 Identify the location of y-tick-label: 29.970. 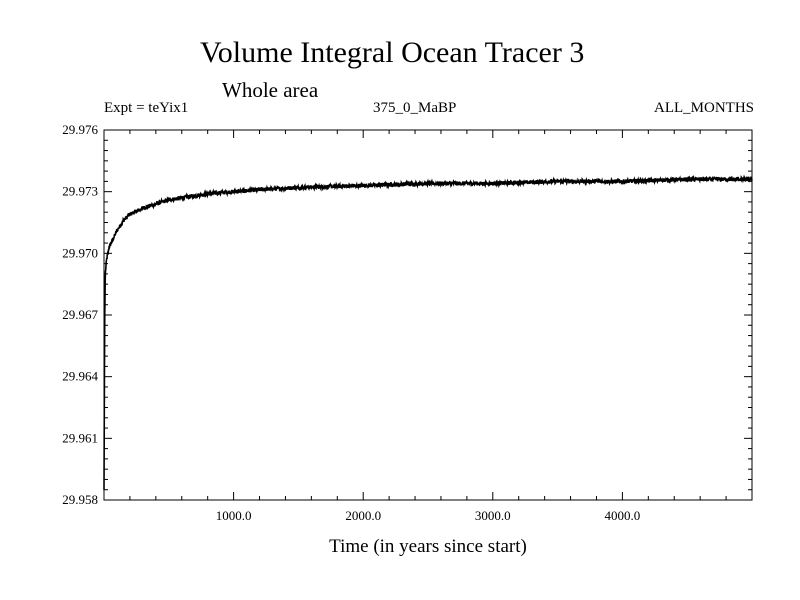
(80, 252).